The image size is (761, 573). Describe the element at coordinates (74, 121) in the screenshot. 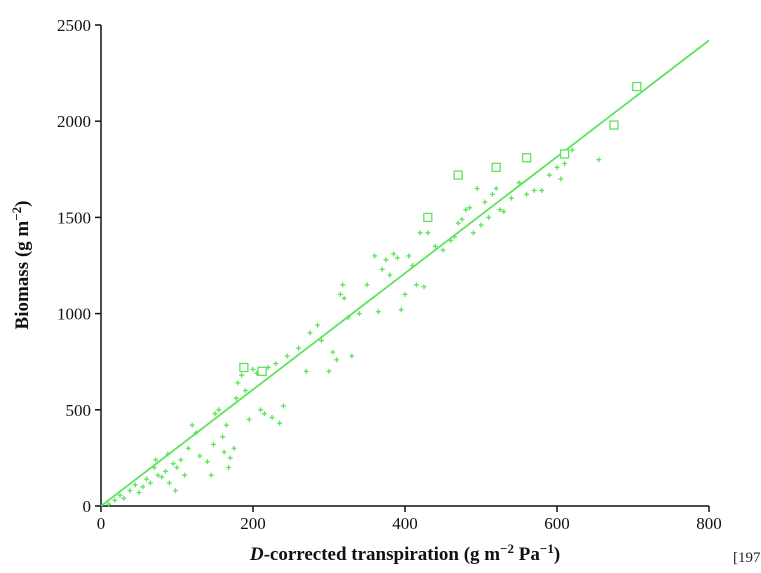

I see `y-tick-label: 2000` at that location.